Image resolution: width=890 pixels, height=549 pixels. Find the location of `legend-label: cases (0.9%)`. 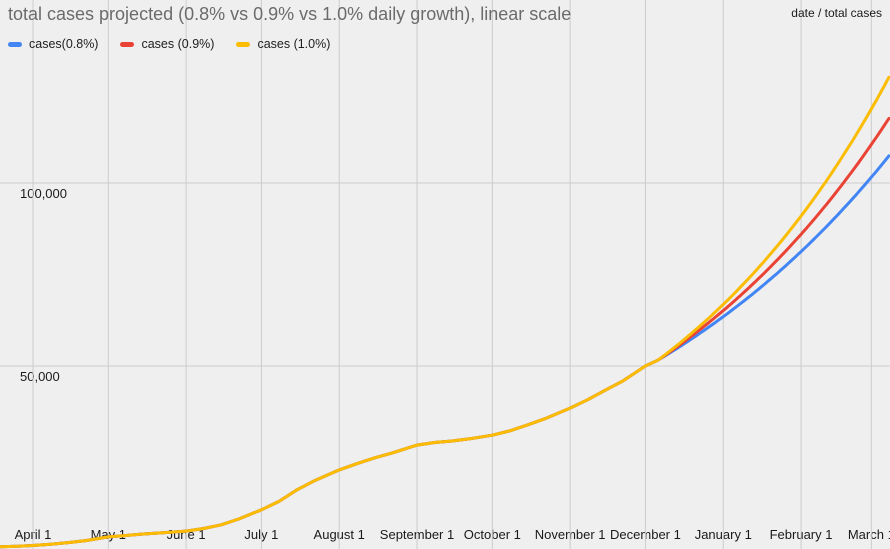

legend-label: cases (0.9%) is located at coordinates (178, 44).